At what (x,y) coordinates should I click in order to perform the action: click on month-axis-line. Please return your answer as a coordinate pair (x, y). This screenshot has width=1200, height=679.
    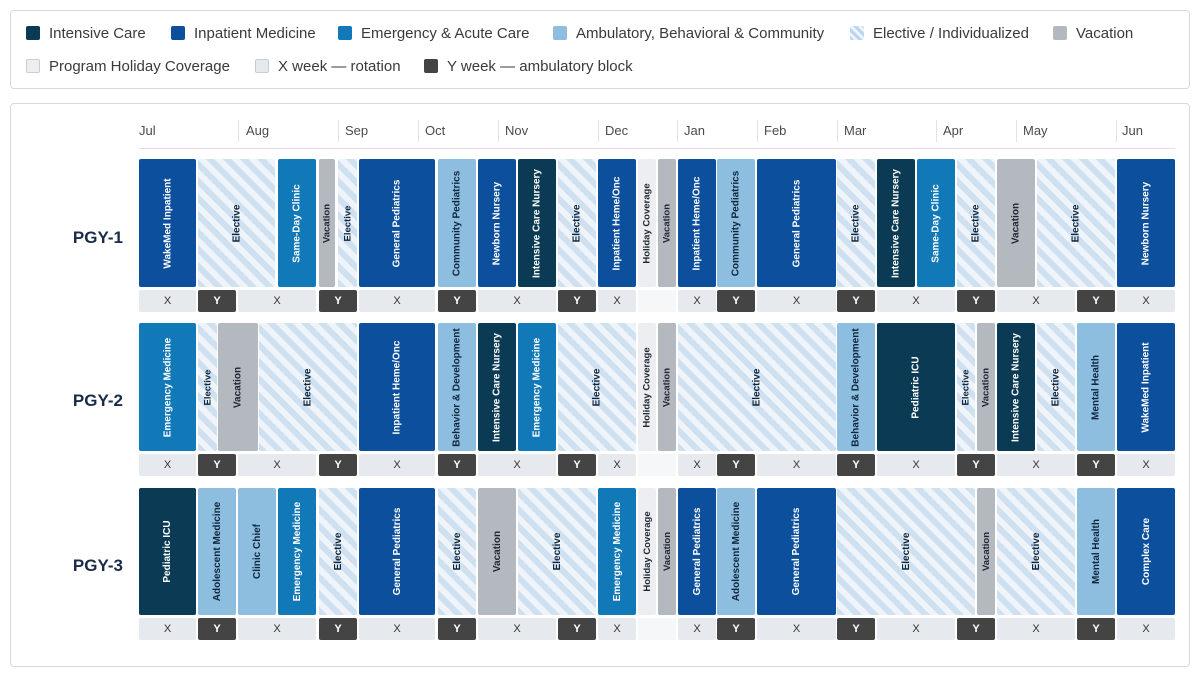
    Looking at the image, I should click on (657, 148).